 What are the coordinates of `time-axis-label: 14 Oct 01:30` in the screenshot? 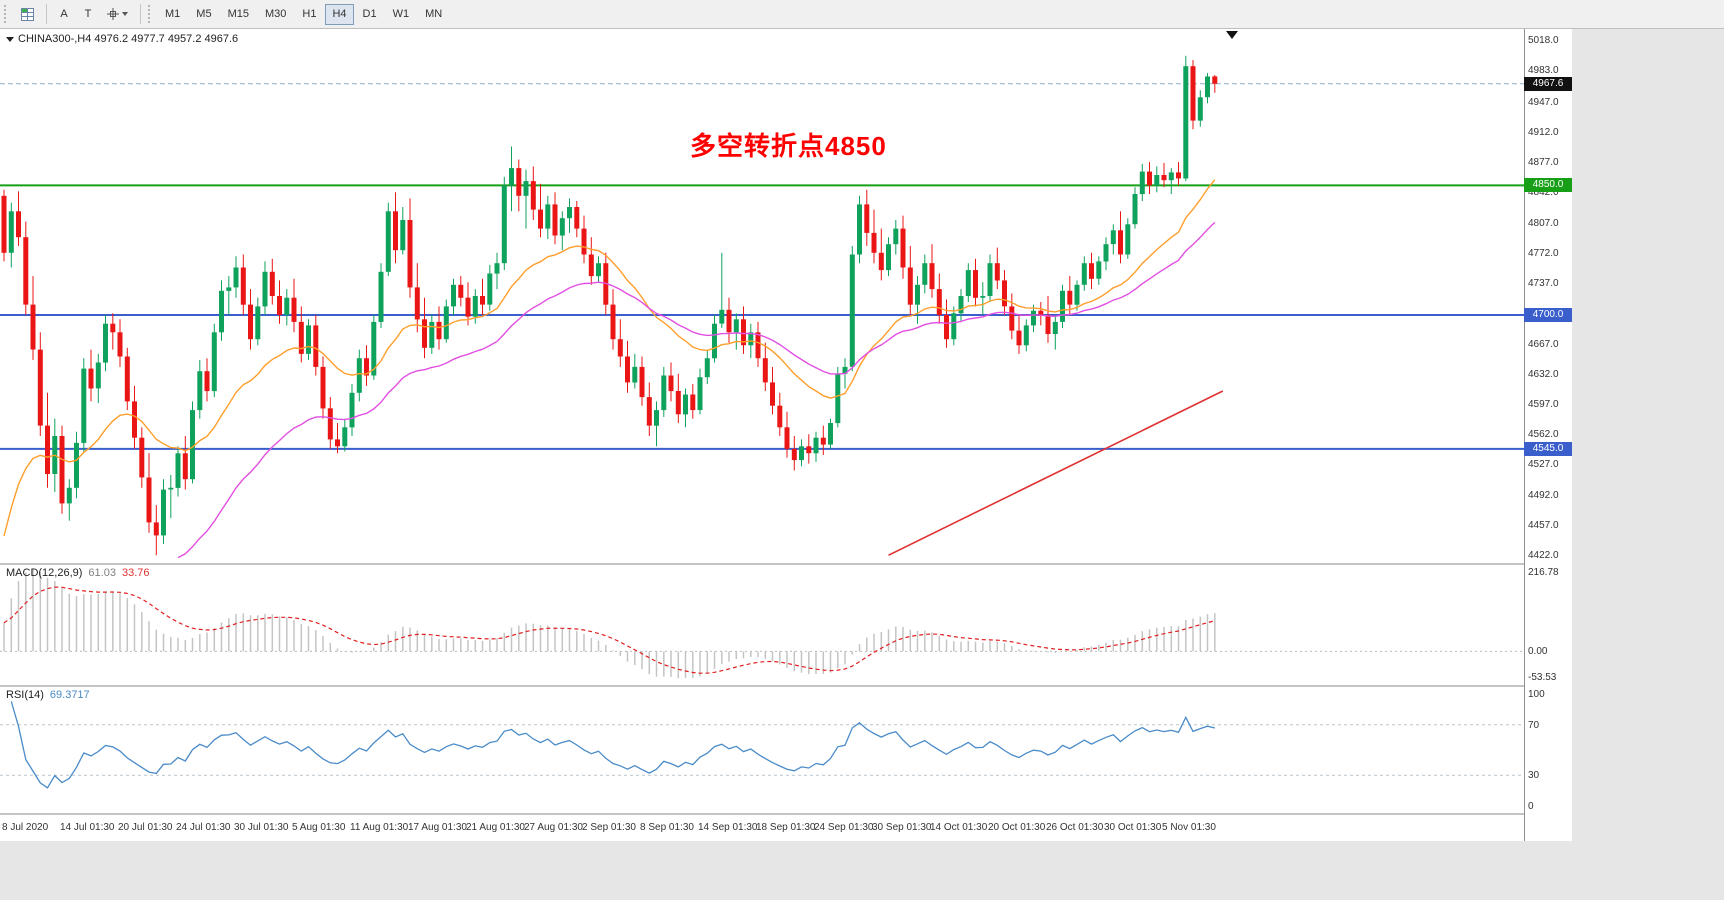 It's located at (959, 827).